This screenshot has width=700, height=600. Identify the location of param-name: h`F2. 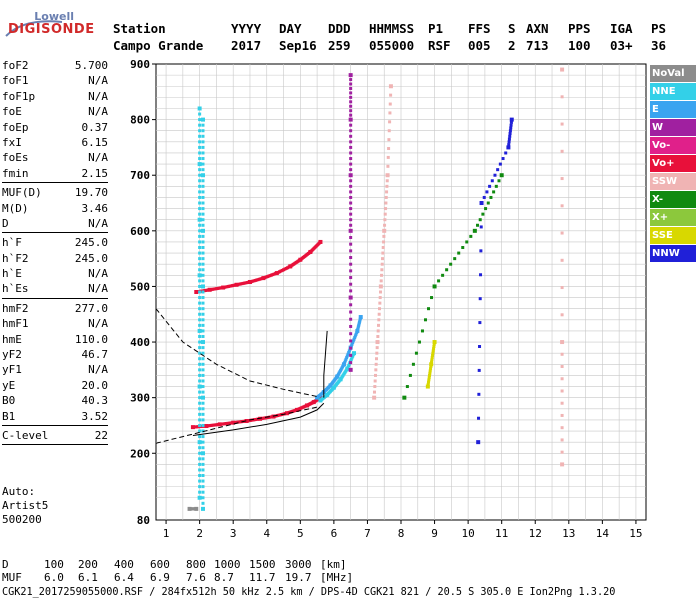
(15, 258).